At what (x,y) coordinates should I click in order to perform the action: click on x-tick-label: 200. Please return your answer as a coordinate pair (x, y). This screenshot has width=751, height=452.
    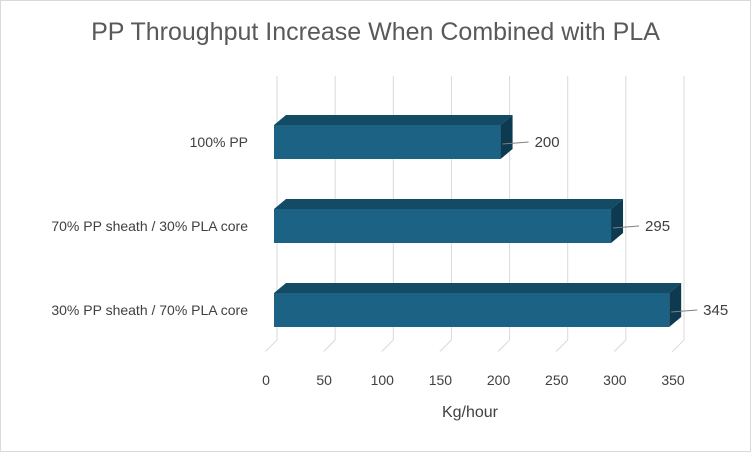
    Looking at the image, I should click on (499, 380).